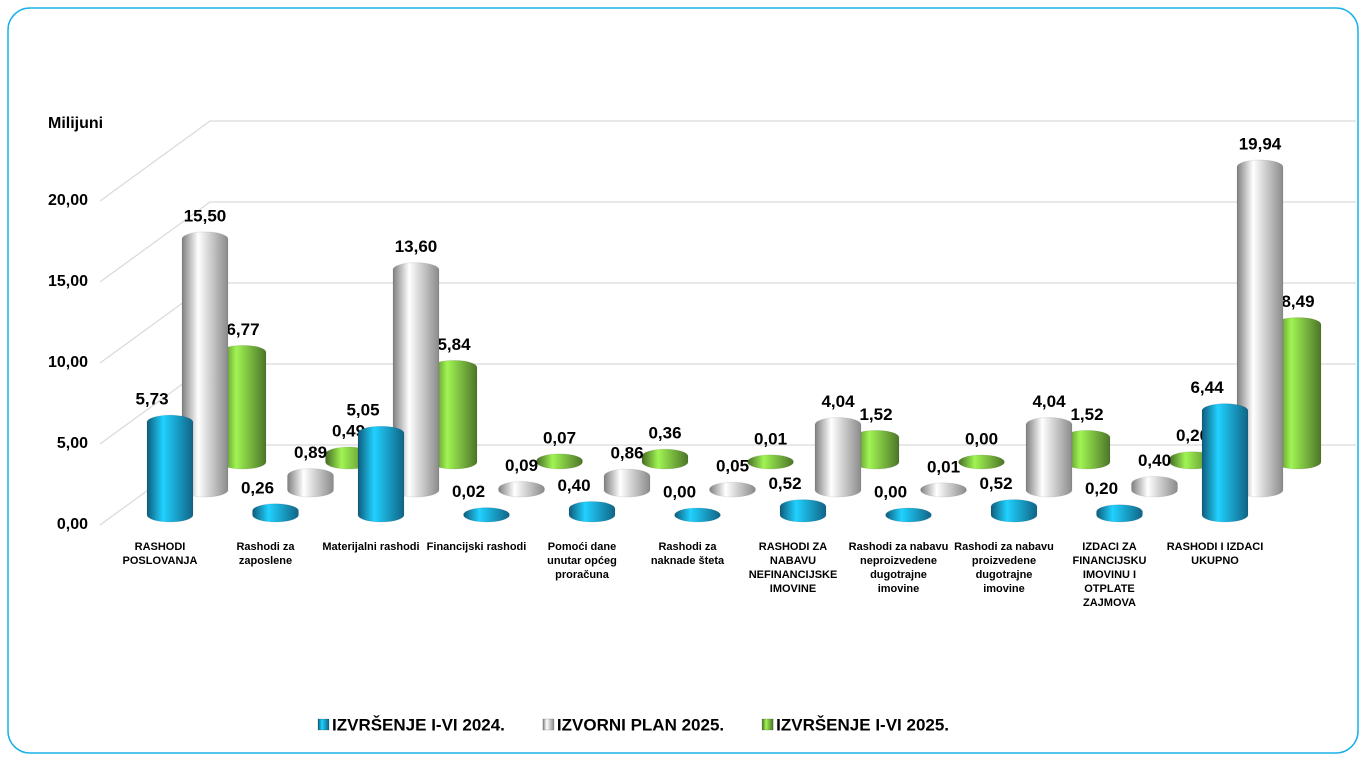 This screenshot has width=1360, height=758. I want to click on value-label: 5,73, so click(151, 399).